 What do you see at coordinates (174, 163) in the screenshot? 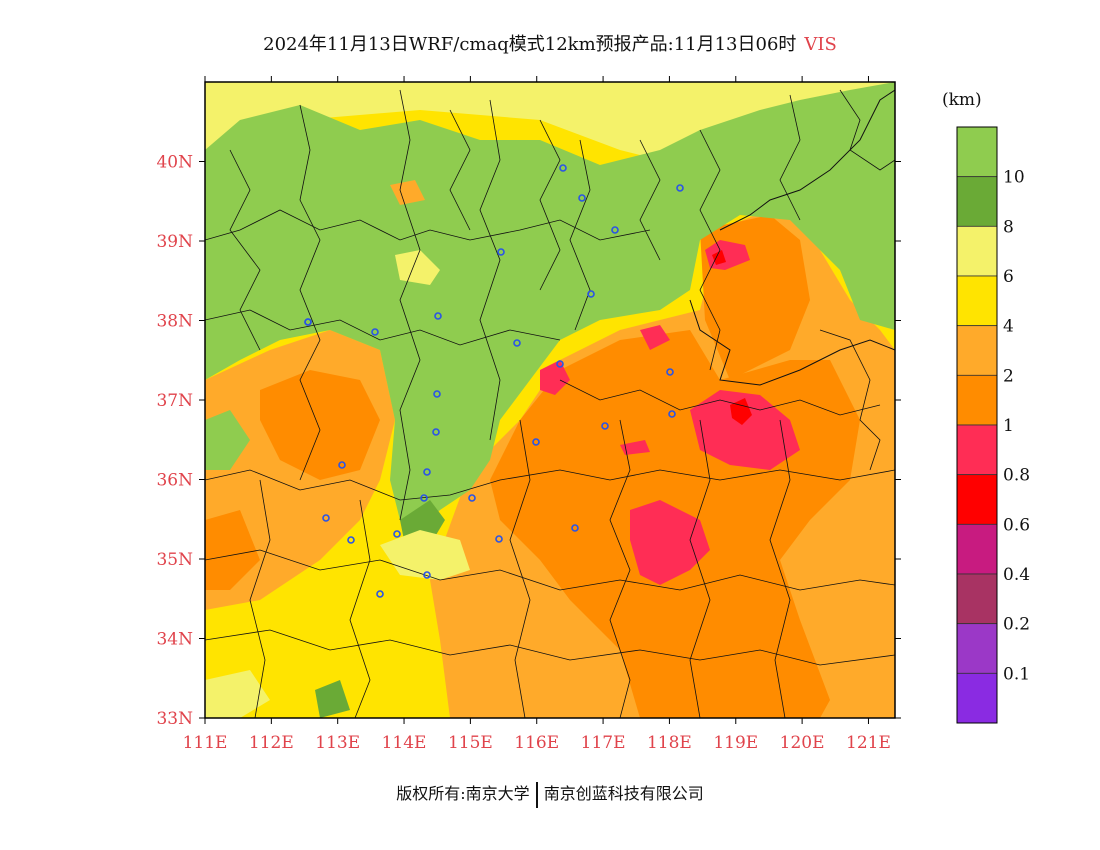
I see `lat-tick-label: 40N` at bounding box center [174, 163].